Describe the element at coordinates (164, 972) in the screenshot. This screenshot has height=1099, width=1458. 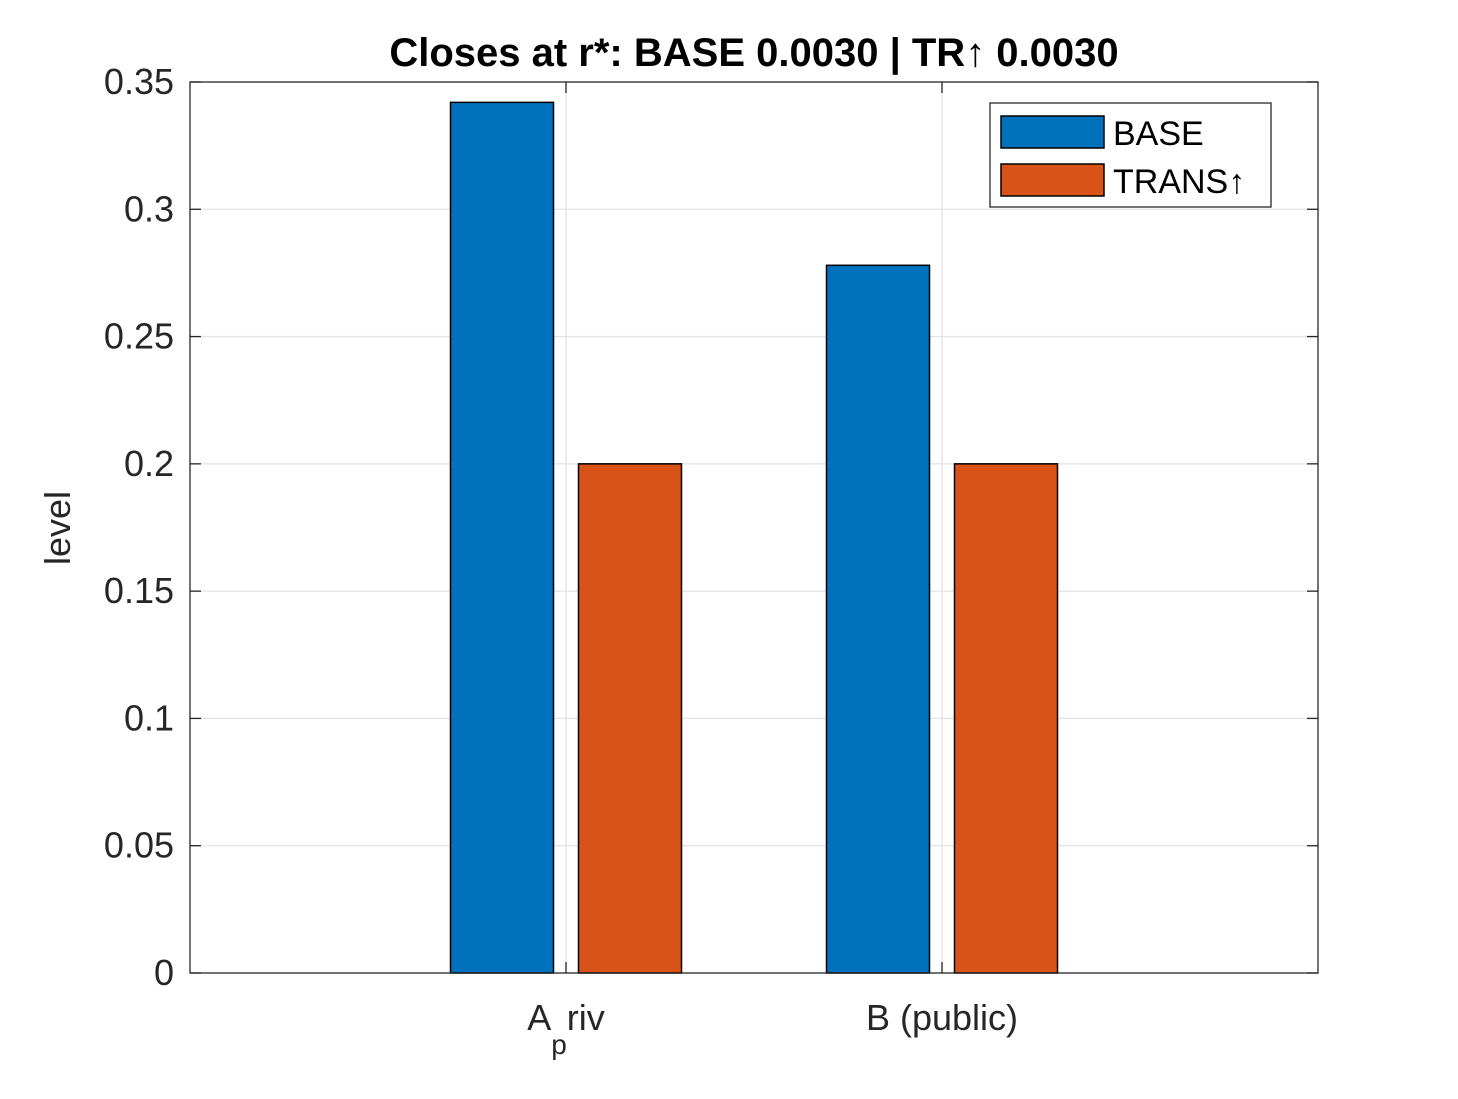
I see `y-tick-label: 0` at that location.